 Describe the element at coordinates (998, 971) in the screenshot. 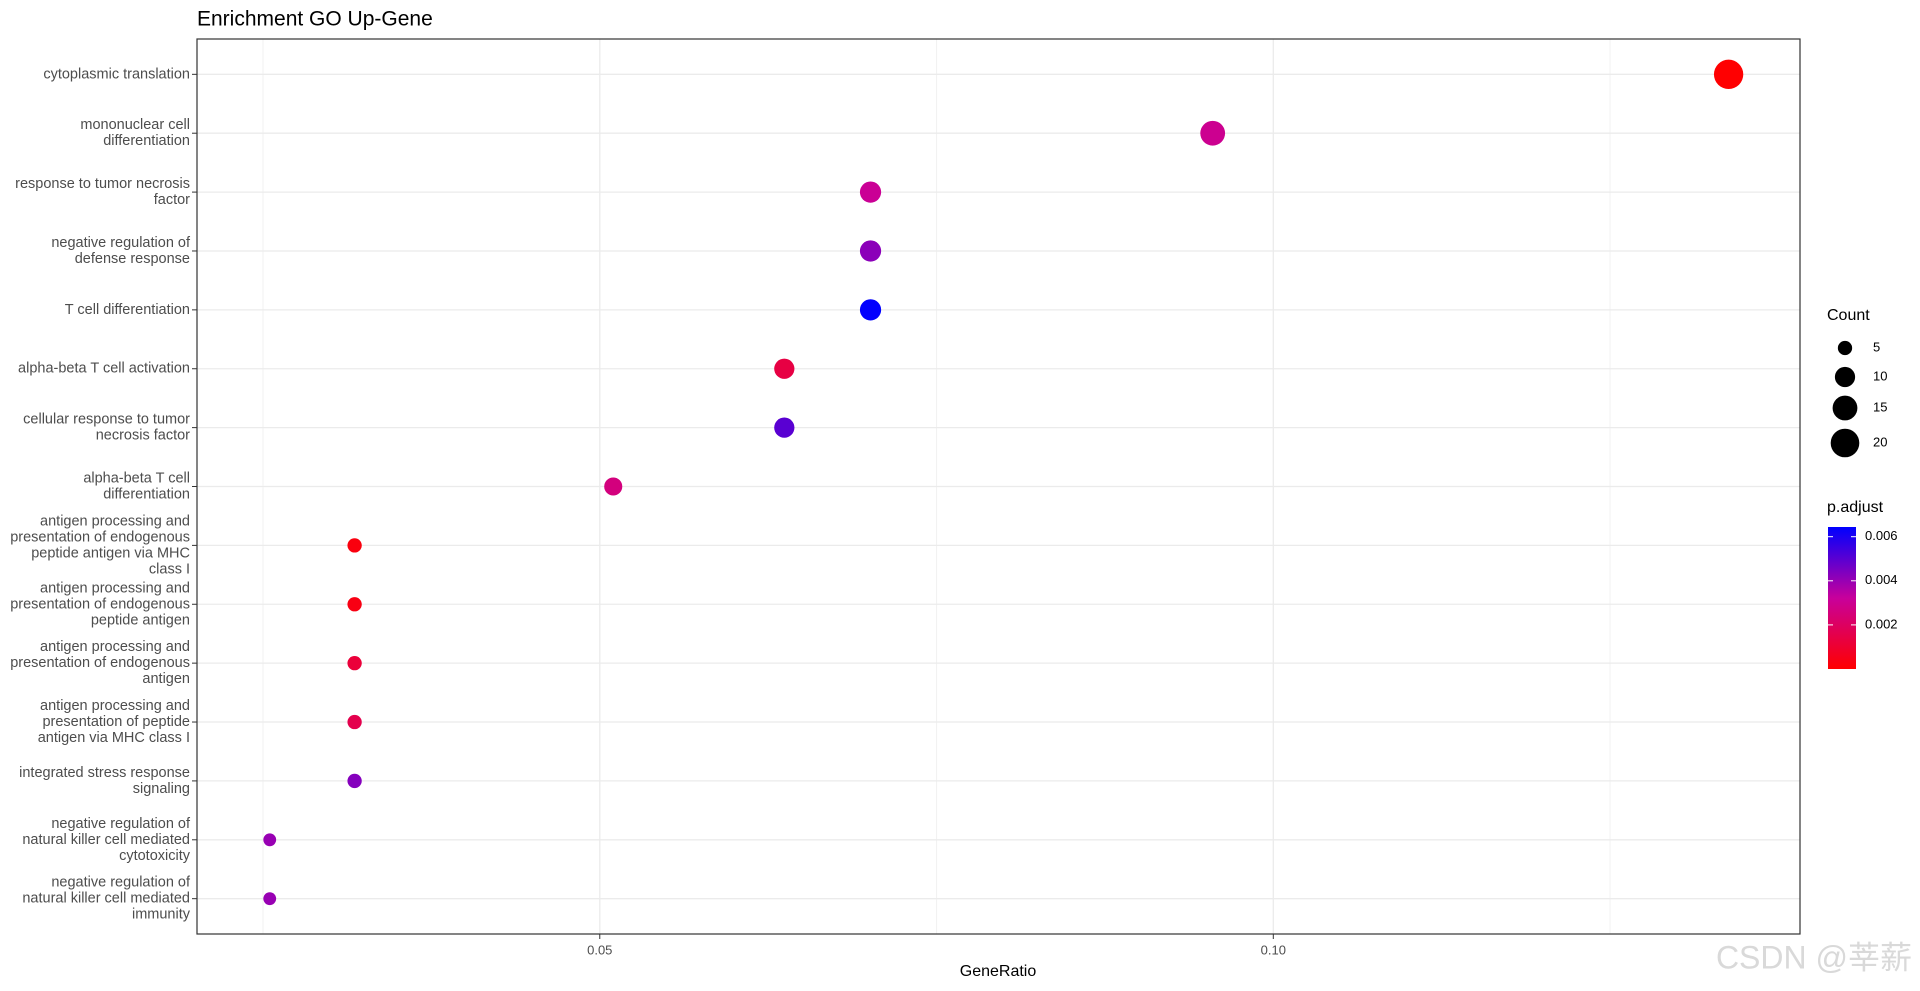

I see `x-axis-label: GeneRatio` at that location.